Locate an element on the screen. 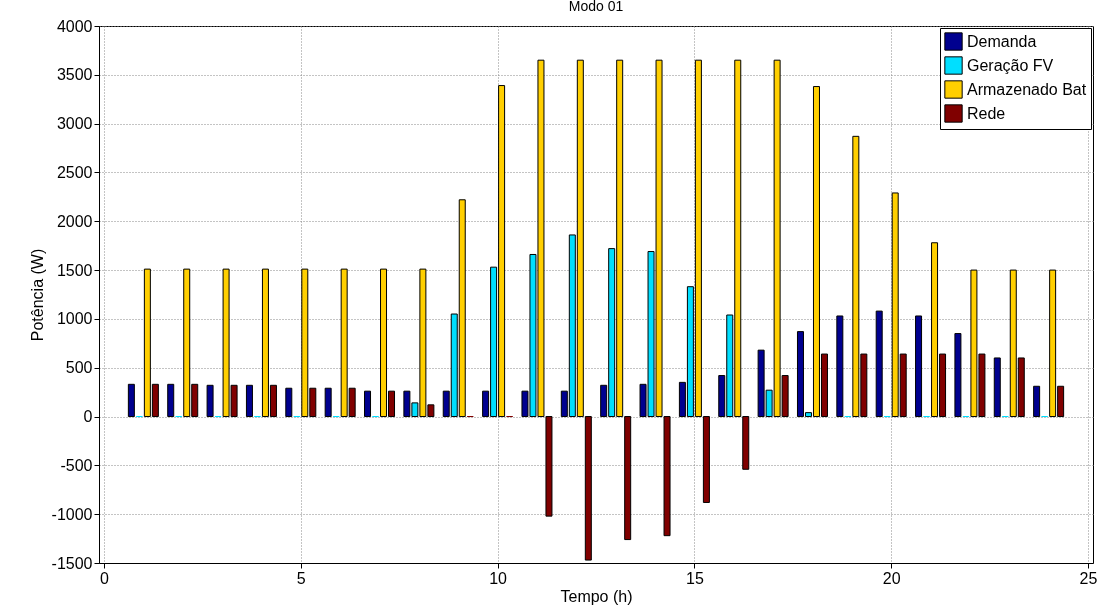 The image size is (1115, 605). x-tick-label: 25 is located at coordinates (1088, 578).